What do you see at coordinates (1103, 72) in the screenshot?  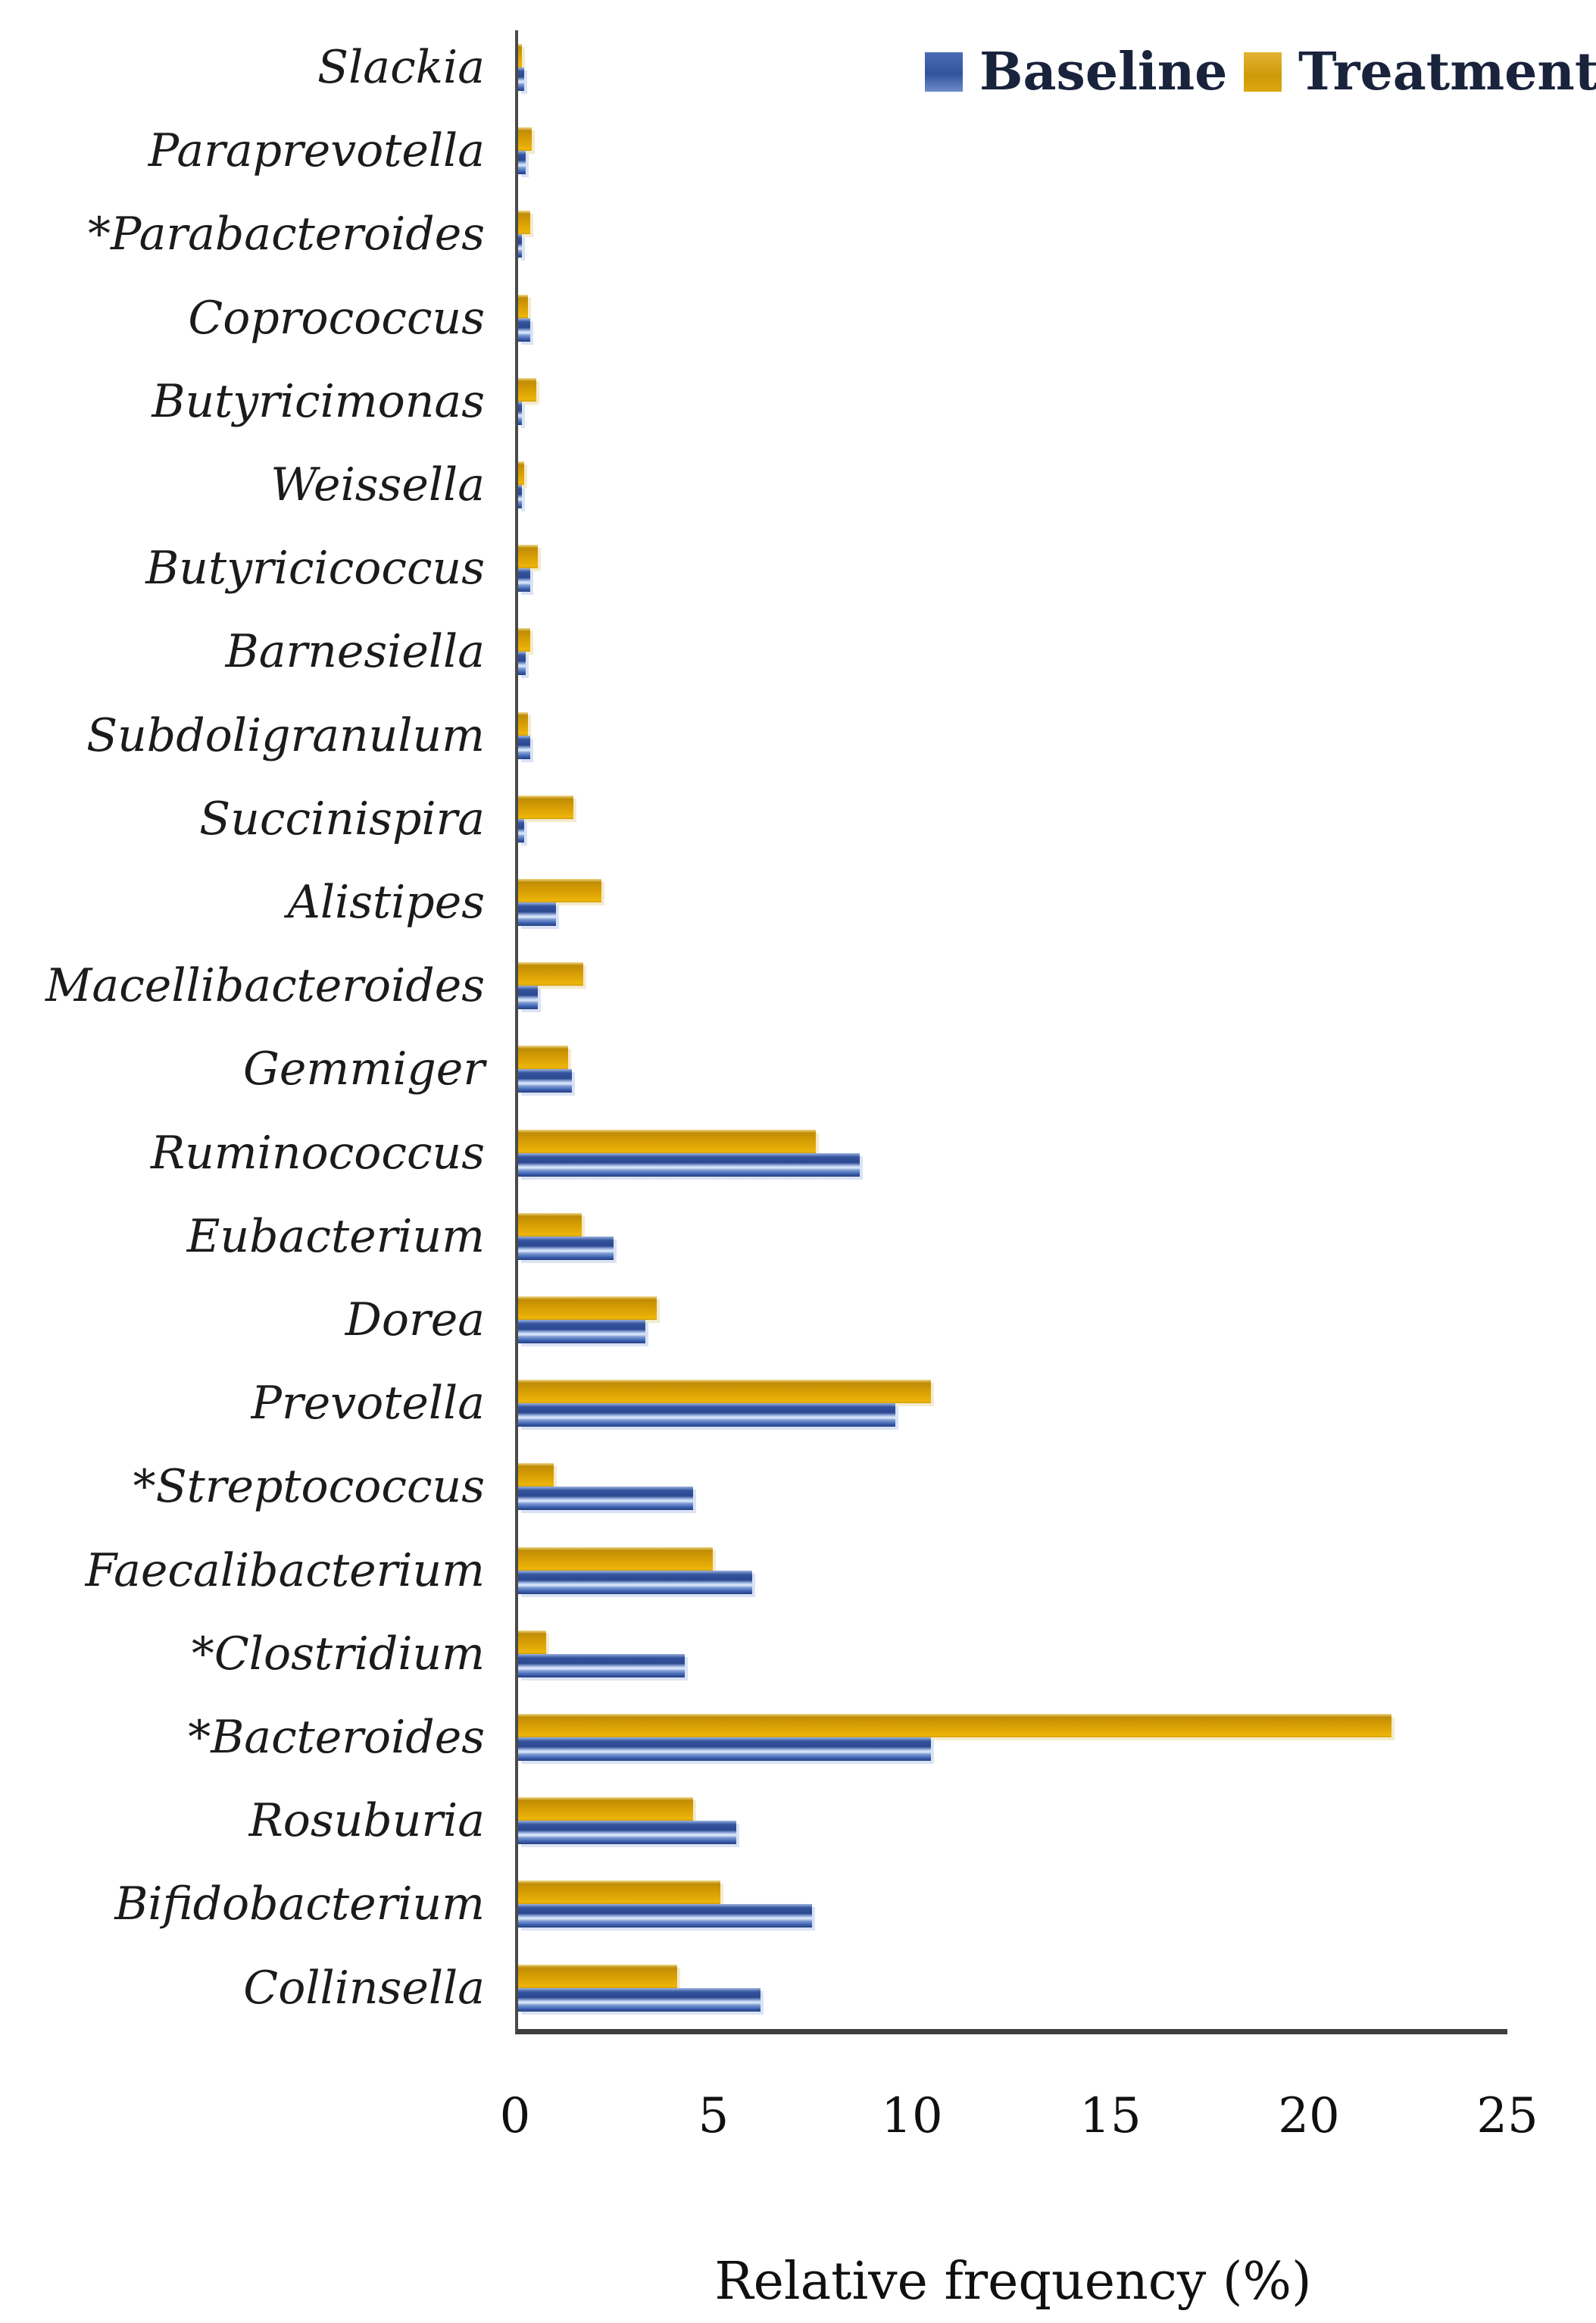 I see `legend-baseline-label: Baseline` at bounding box center [1103, 72].